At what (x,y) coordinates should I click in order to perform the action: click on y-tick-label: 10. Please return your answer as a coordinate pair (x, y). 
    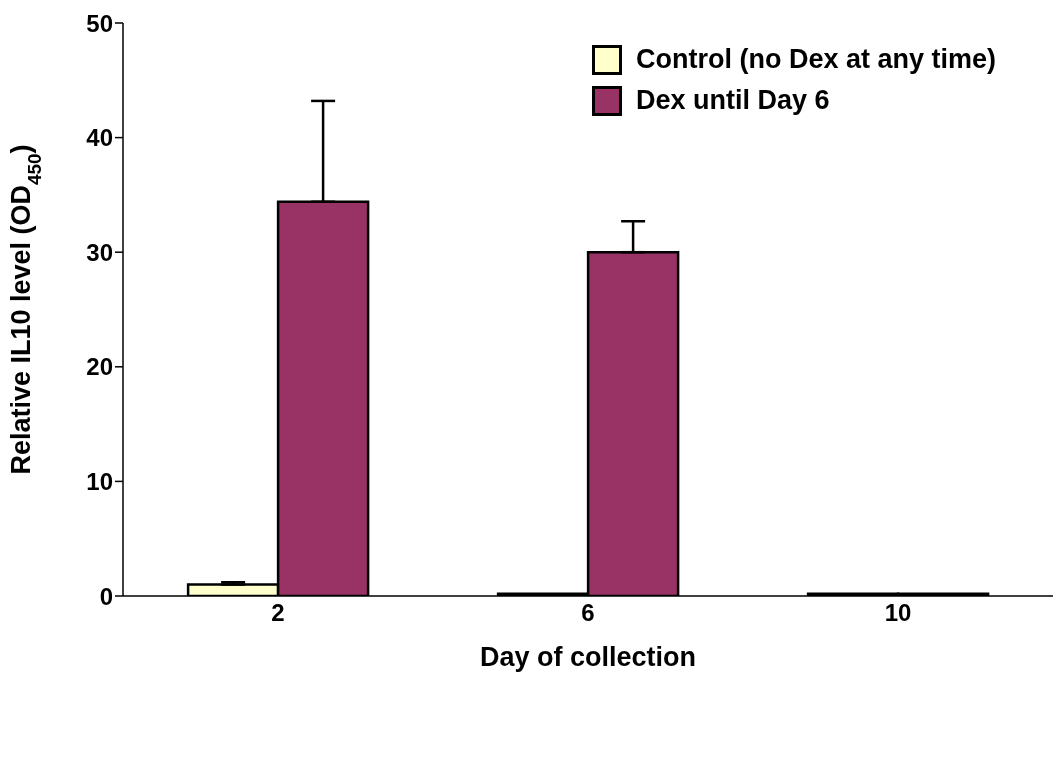
    Looking at the image, I should click on (99, 481).